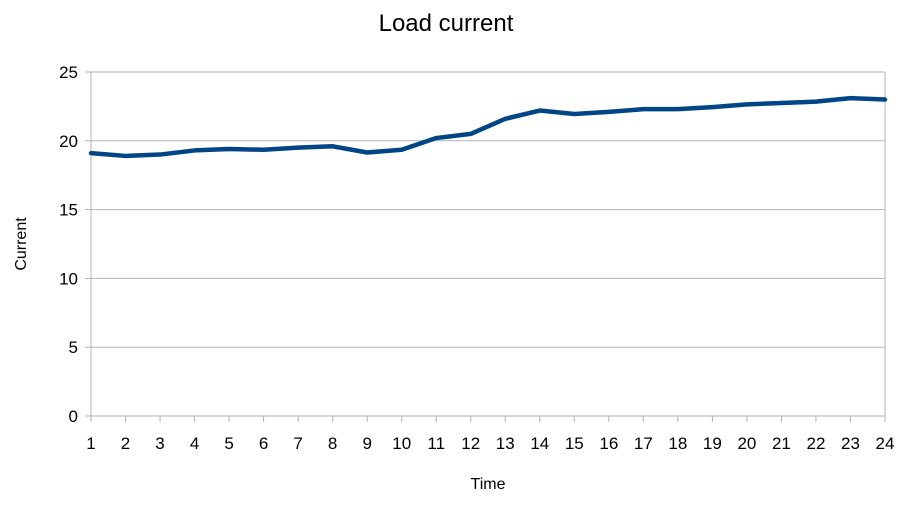 Image resolution: width=909 pixels, height=507 pixels. What do you see at coordinates (68, 210) in the screenshot?
I see `y-tick-label: 15` at bounding box center [68, 210].